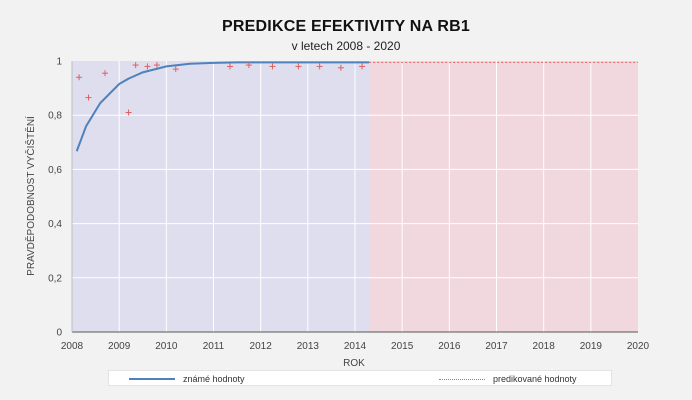 The height and width of the screenshot is (400, 692). Describe the element at coordinates (55, 198) in the screenshot. I see `y-tick-labels: 0 0,2 0,4 0,6 0,8 1` at that location.